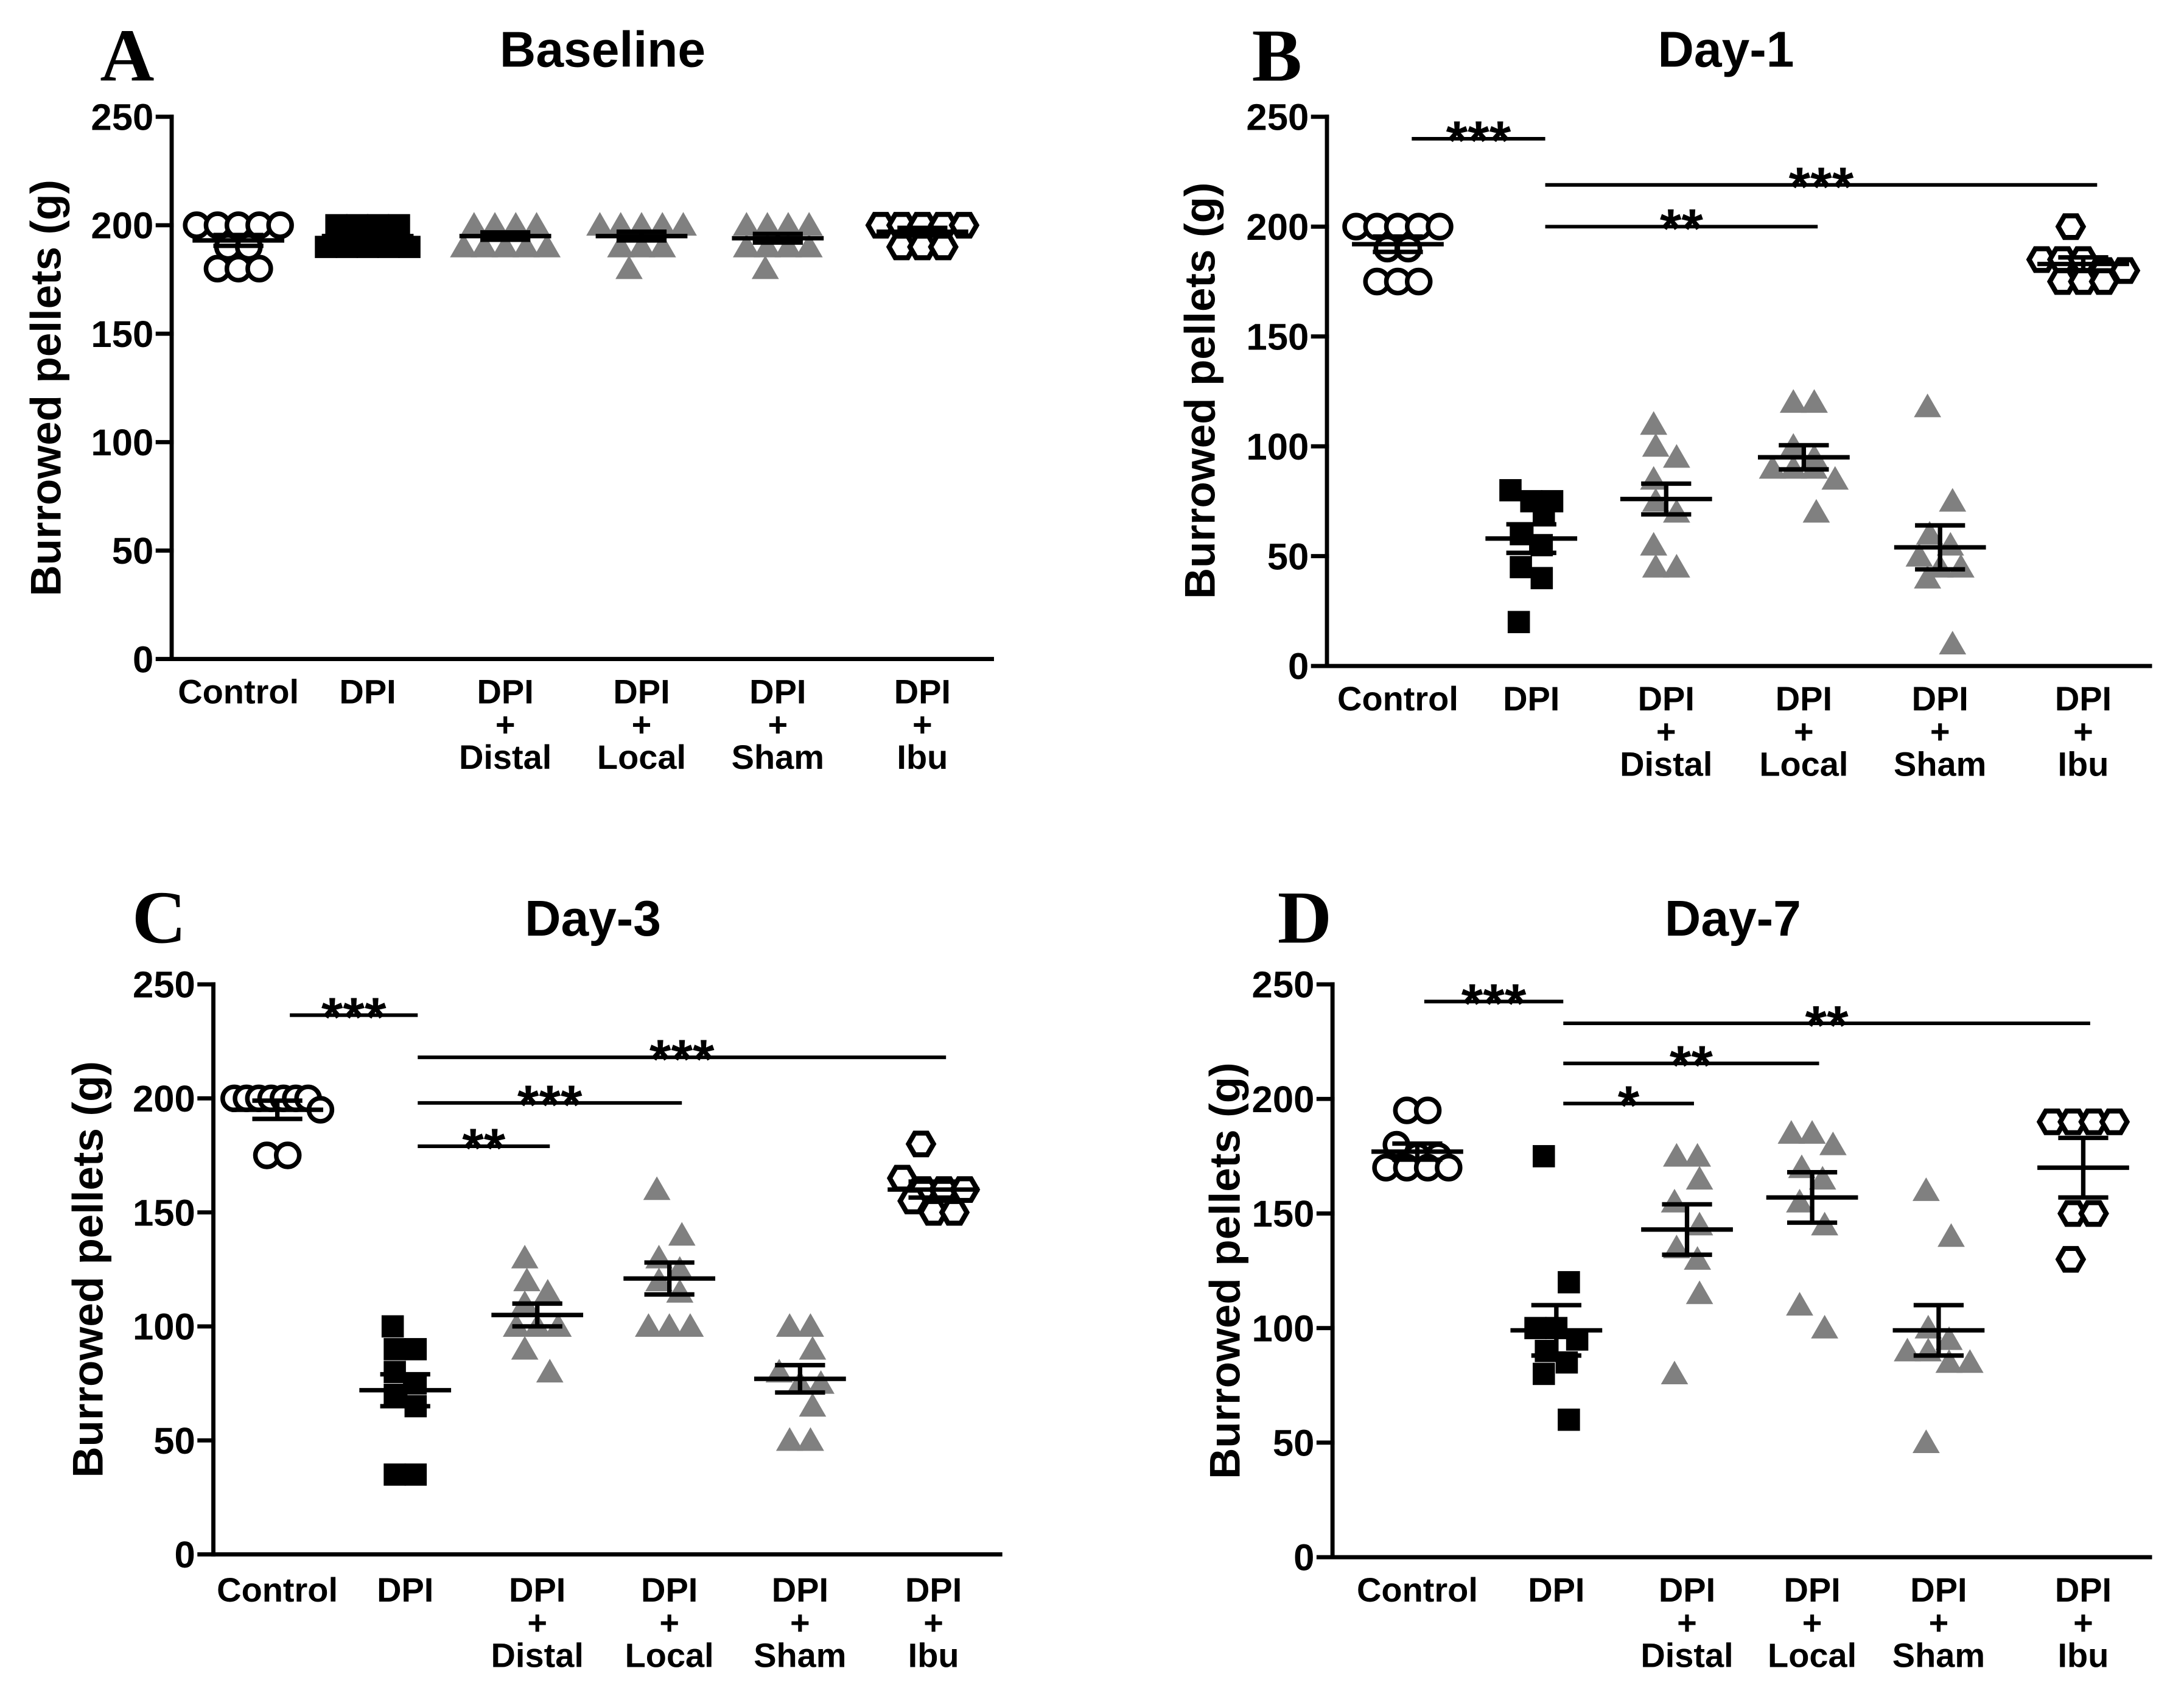  What do you see at coordinates (1629, 1105) in the screenshot?
I see `significance-label: *` at bounding box center [1629, 1105].